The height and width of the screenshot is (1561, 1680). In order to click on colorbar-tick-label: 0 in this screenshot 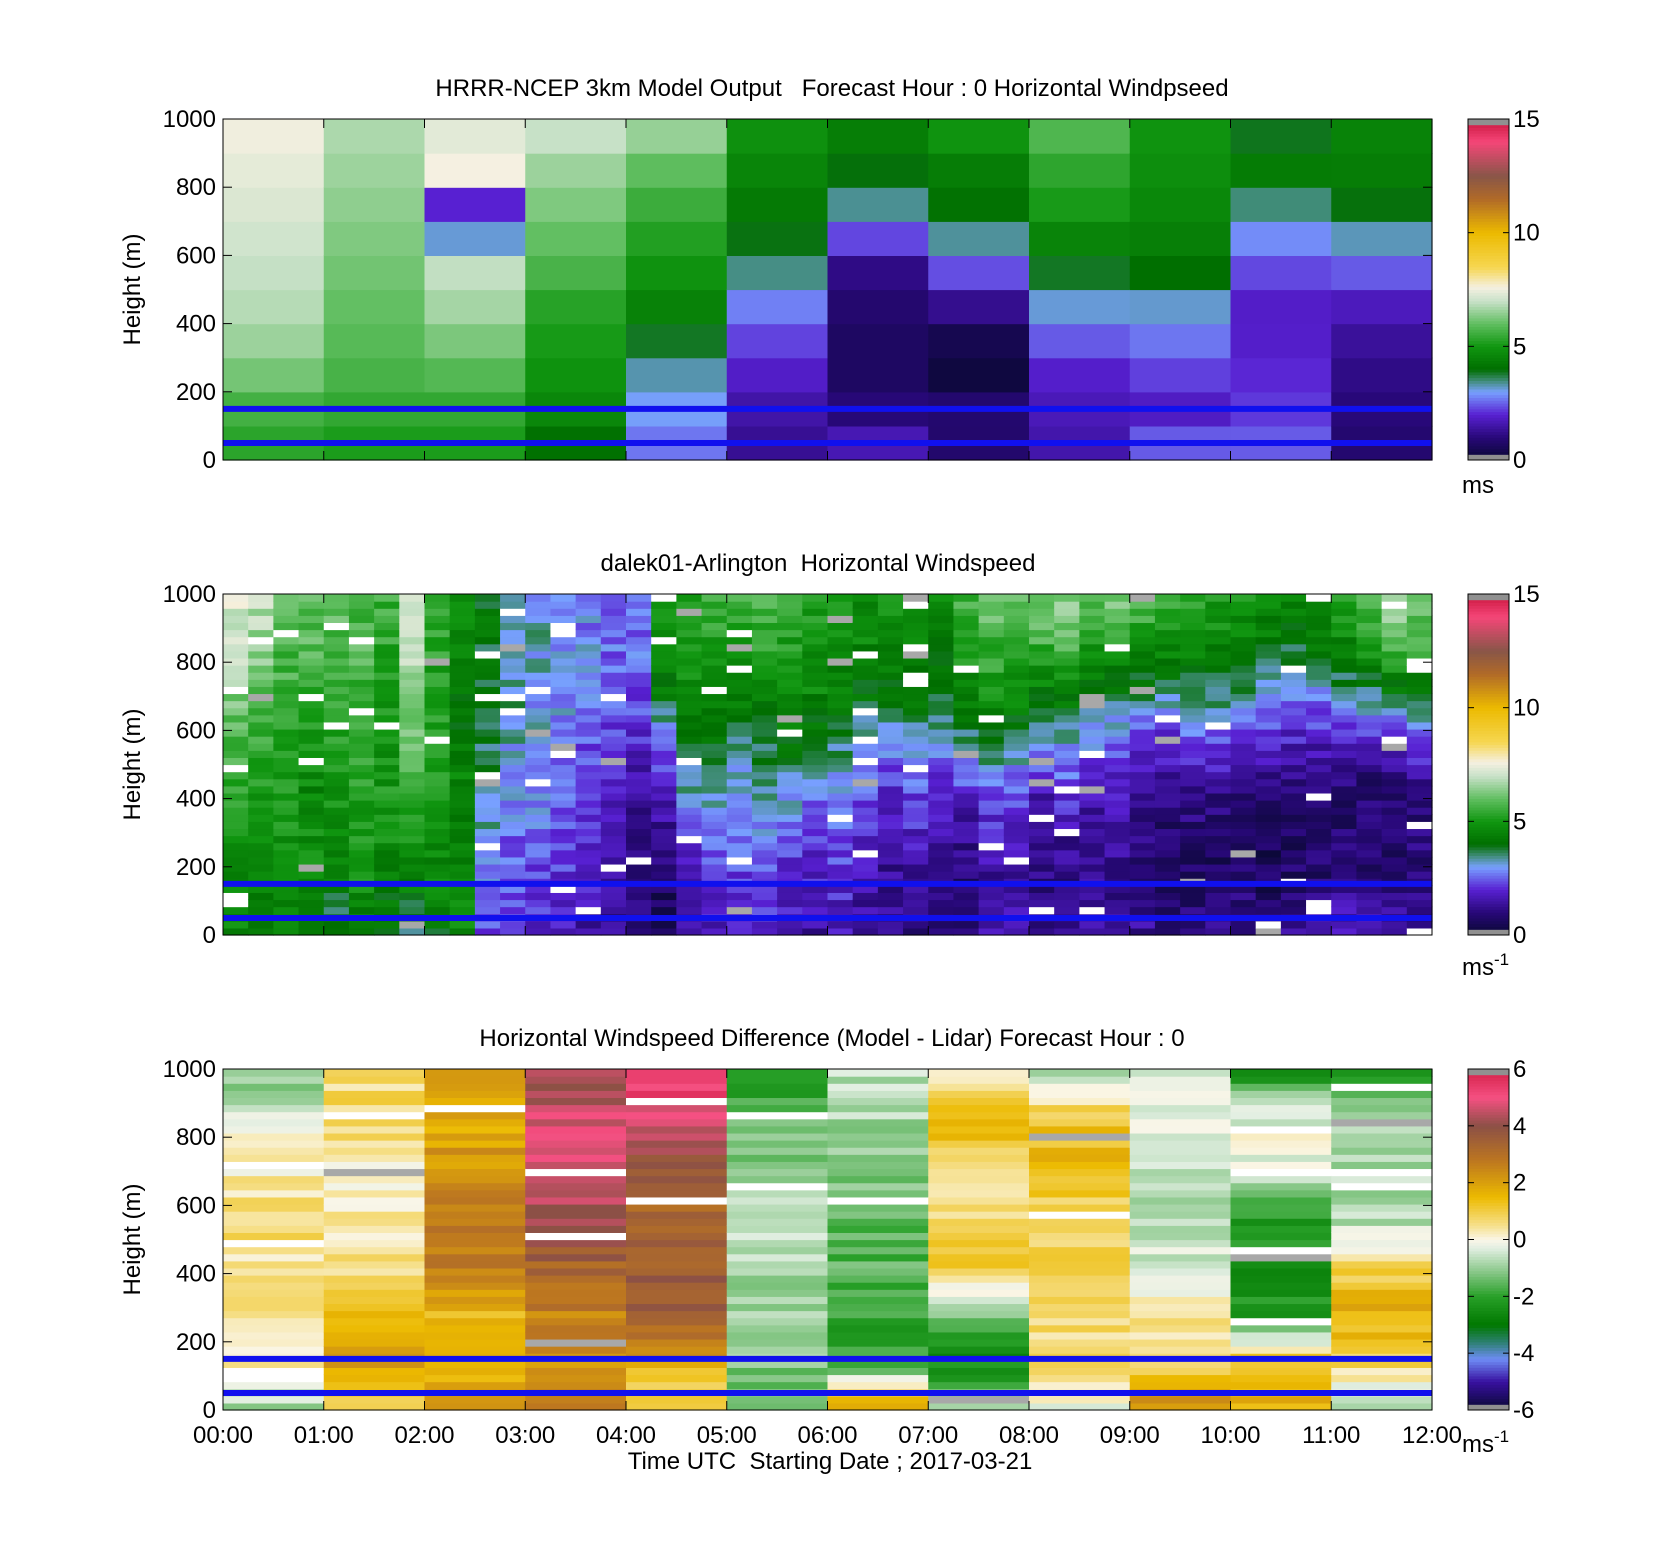, I will do `click(1519, 460)`.